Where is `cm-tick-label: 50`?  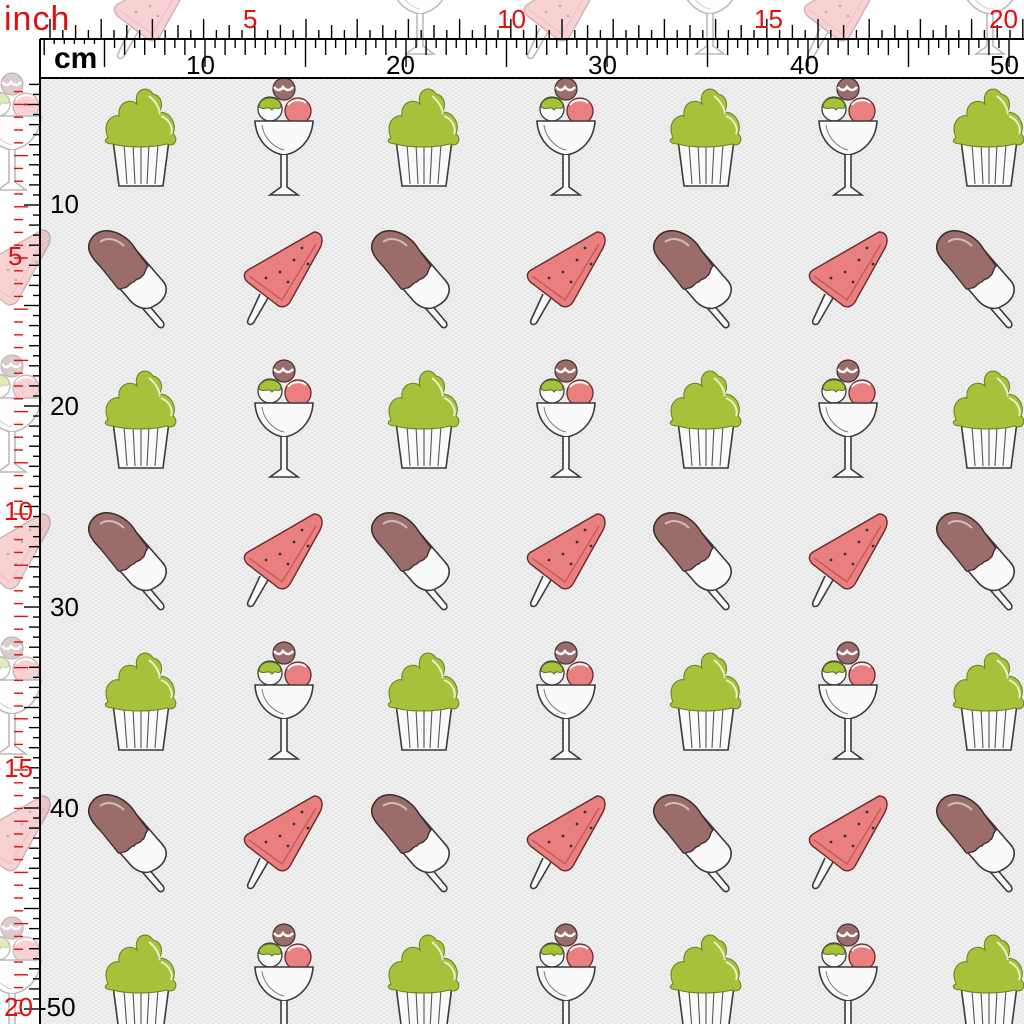 cm-tick-label: 50 is located at coordinates (1004, 65).